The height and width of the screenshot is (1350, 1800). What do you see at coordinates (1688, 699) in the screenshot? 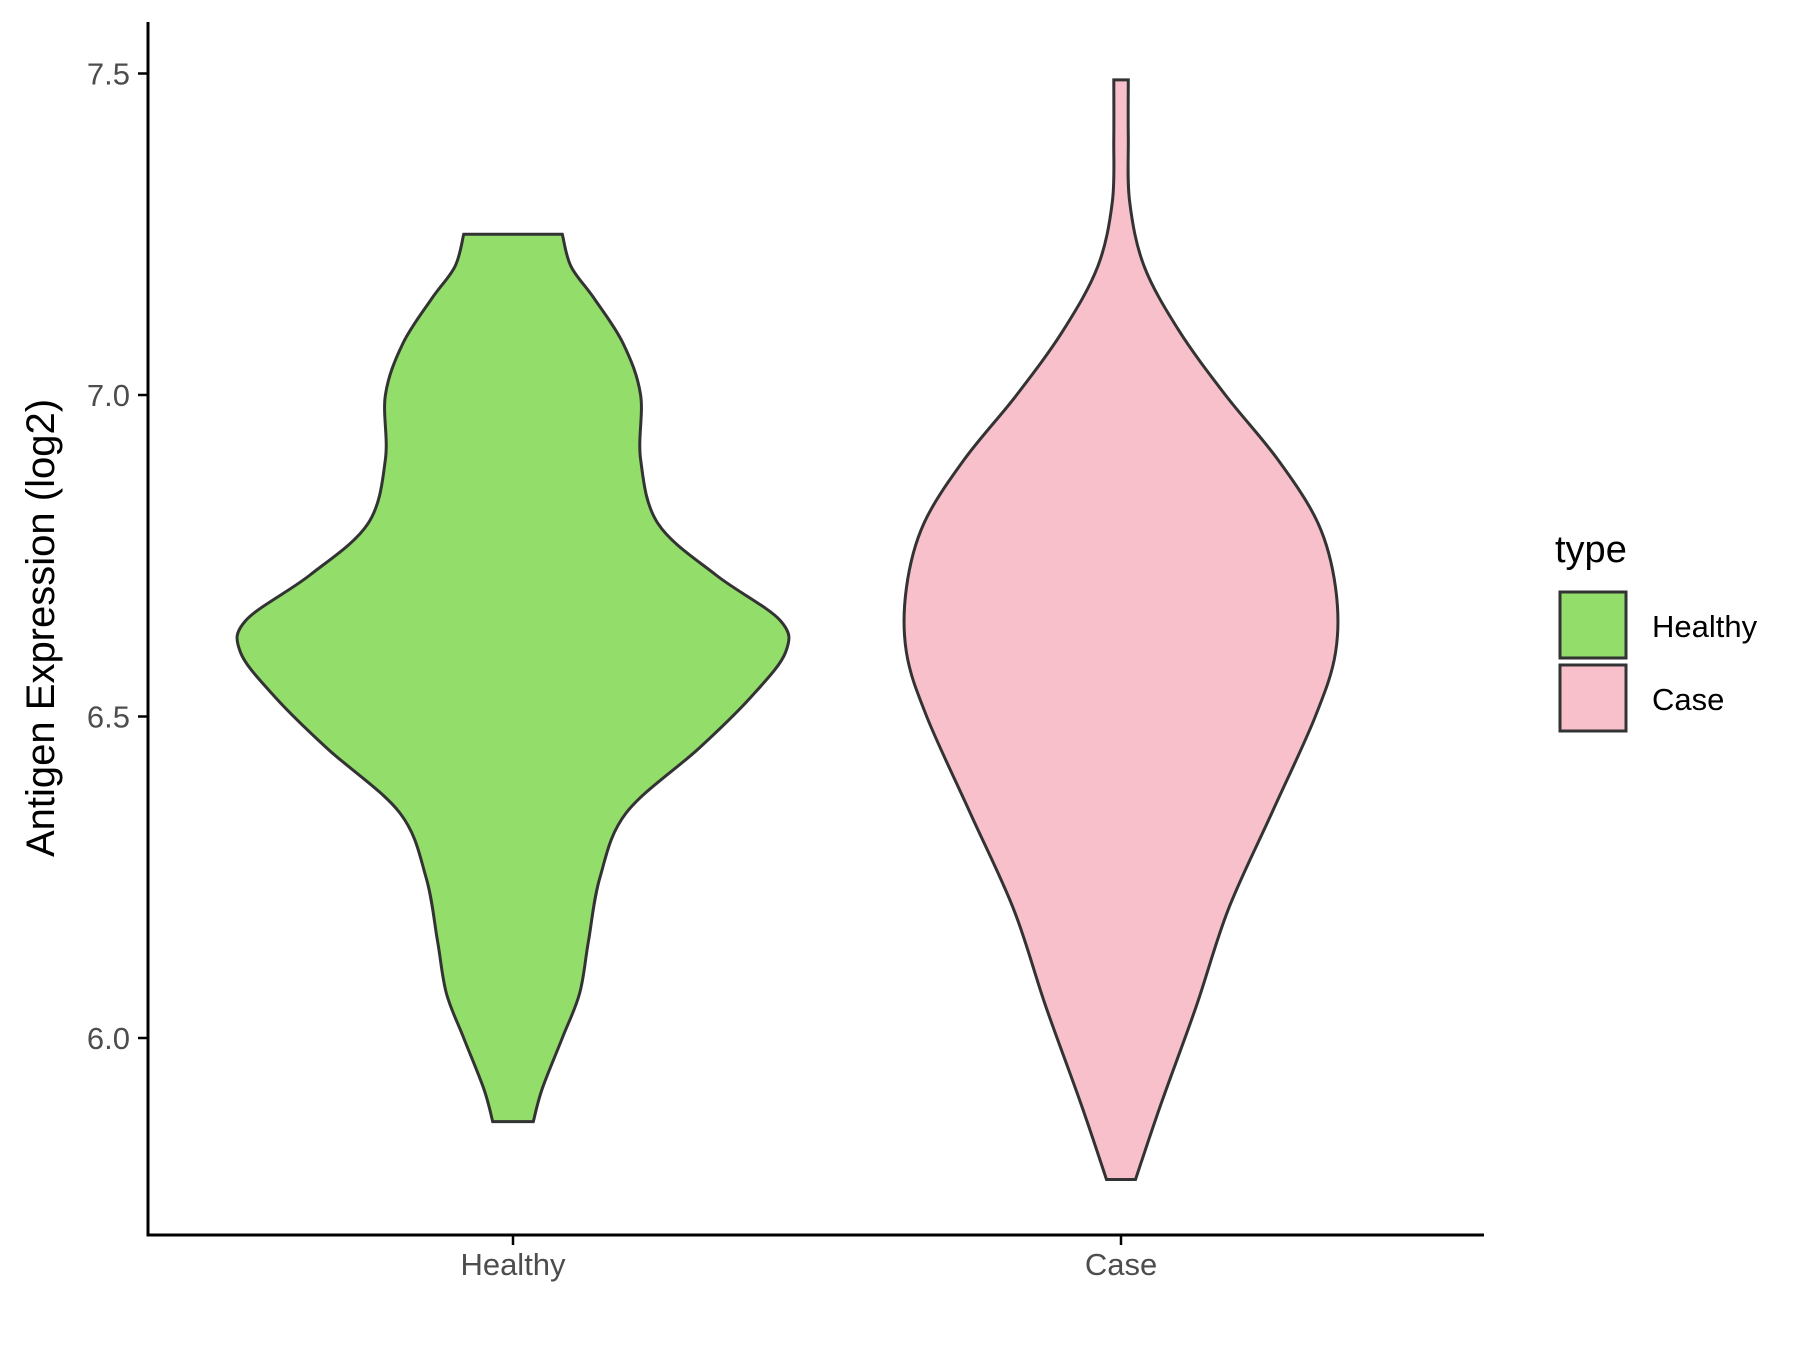
I see `legend-label-case: Case` at bounding box center [1688, 699].